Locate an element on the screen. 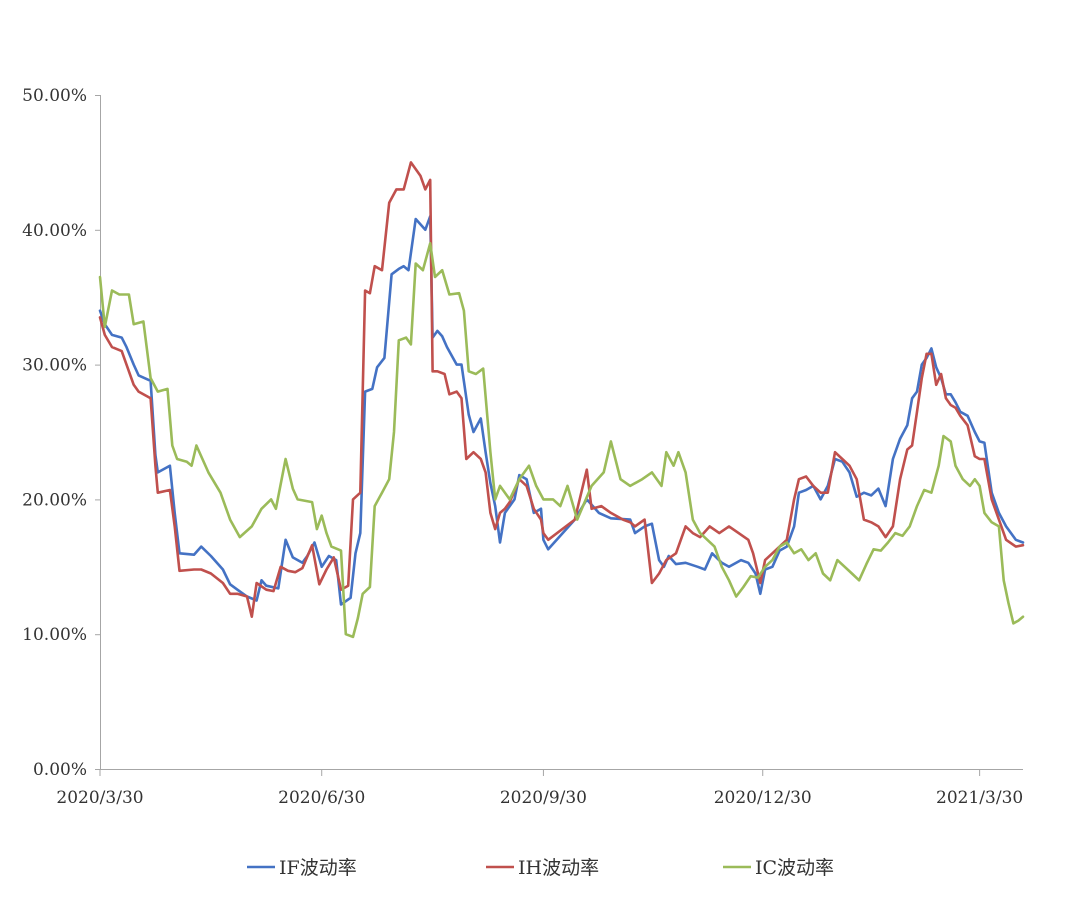  x-tick-label: 2020/9/30 is located at coordinates (543, 798).